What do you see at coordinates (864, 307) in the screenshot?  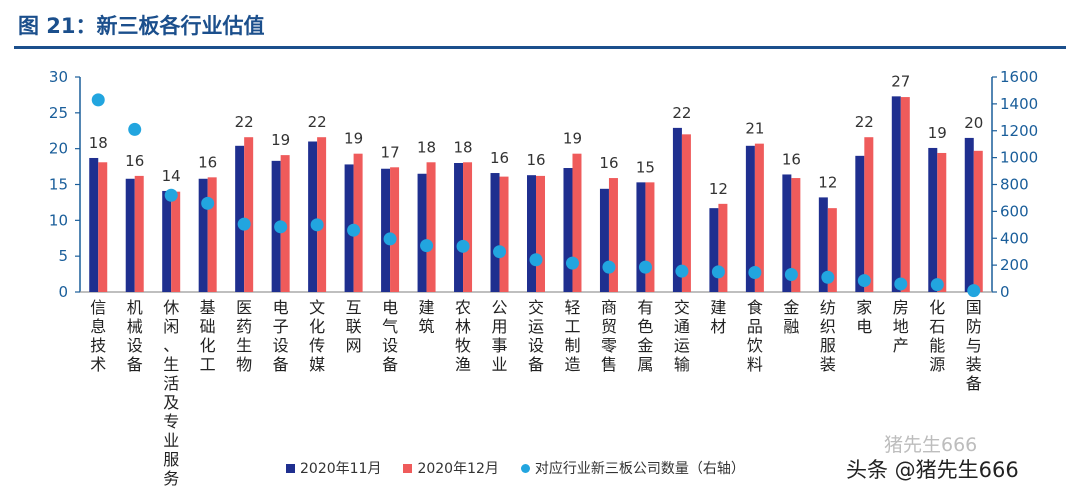 I see `category-label-char: 家` at bounding box center [864, 307].